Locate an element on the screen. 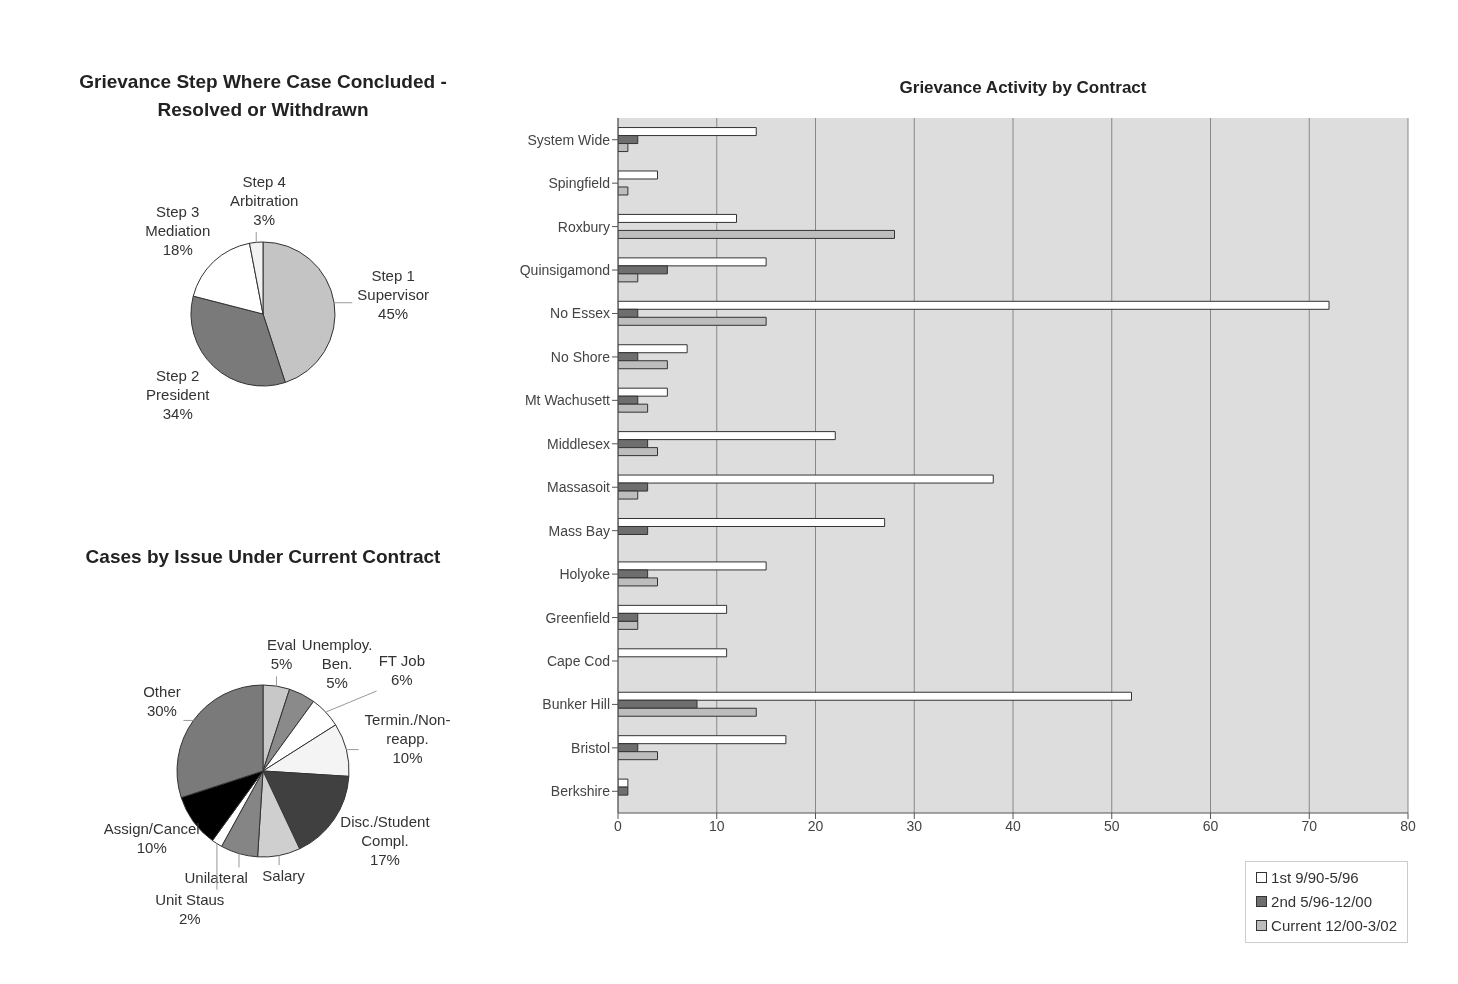 This screenshot has width=1458, height=984. slice-label: Step 3 Mediation is located at coordinates (178, 220).